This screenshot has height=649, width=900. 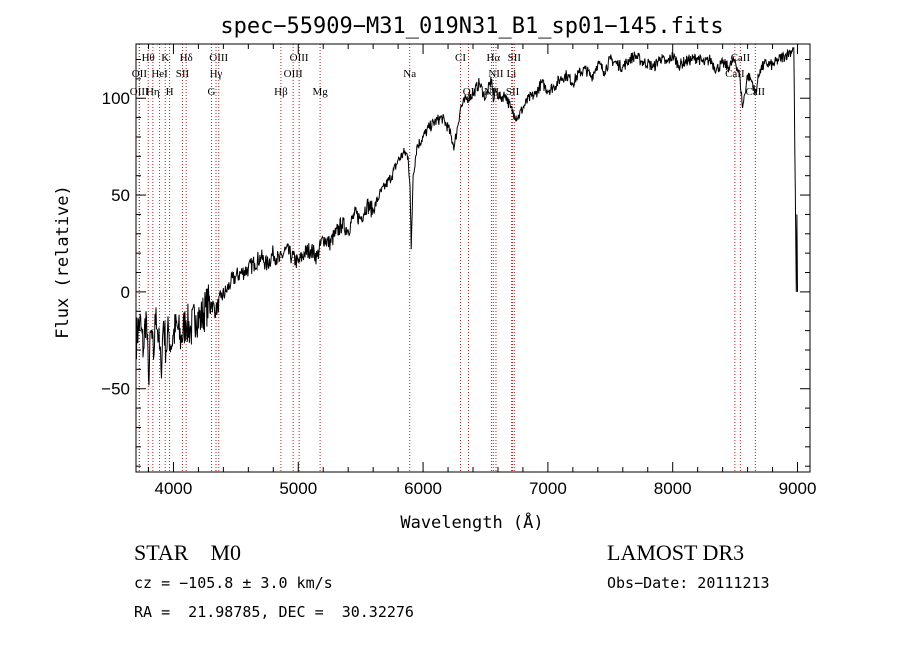 I want to click on coordinates: RA = 21.98785, DEC = 30.32276, so click(x=274, y=612).